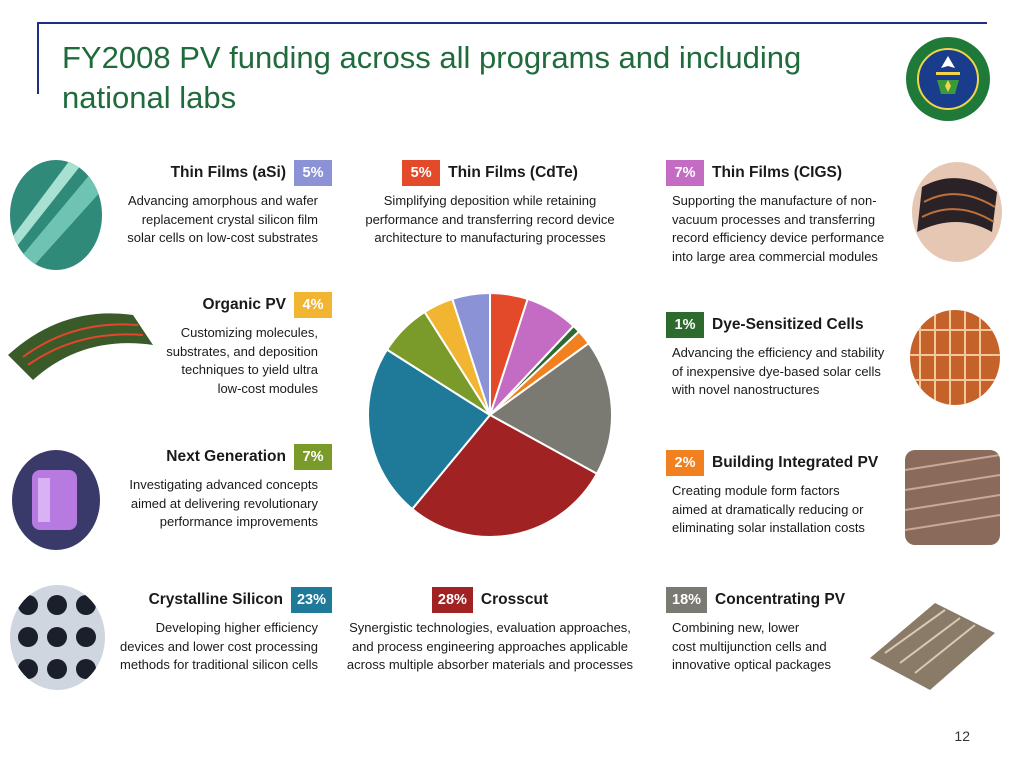 The width and height of the screenshot is (1024, 768). What do you see at coordinates (311, 600) in the screenshot?
I see `percent-badge: 23%` at bounding box center [311, 600].